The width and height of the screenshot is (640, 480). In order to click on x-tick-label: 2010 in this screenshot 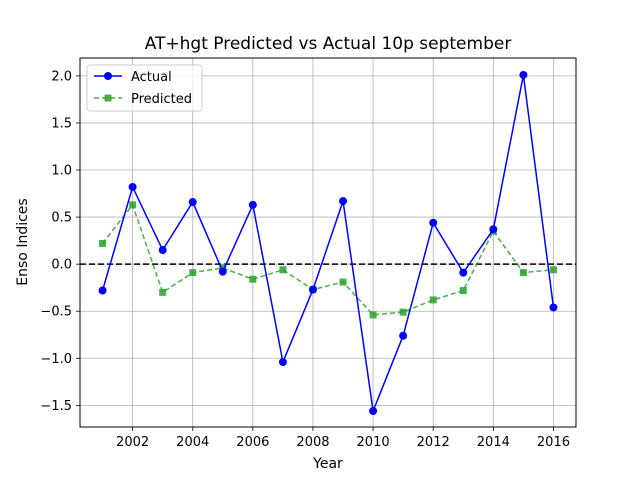, I will do `click(373, 442)`.